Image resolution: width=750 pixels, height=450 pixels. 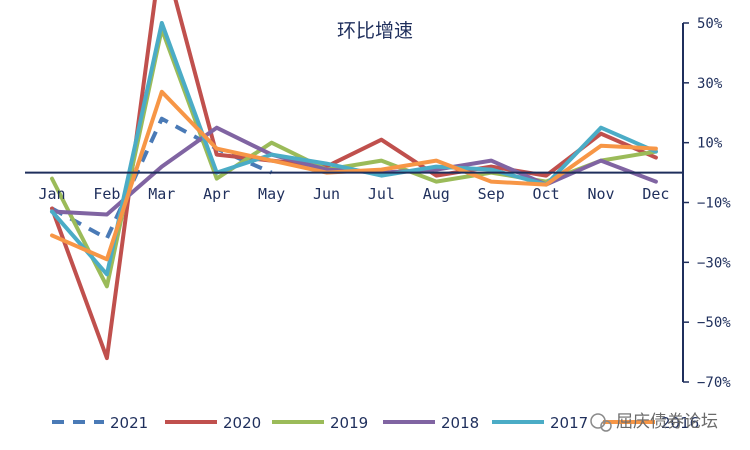 I want to click on legend-label-2021: 2021, so click(x=129, y=423).